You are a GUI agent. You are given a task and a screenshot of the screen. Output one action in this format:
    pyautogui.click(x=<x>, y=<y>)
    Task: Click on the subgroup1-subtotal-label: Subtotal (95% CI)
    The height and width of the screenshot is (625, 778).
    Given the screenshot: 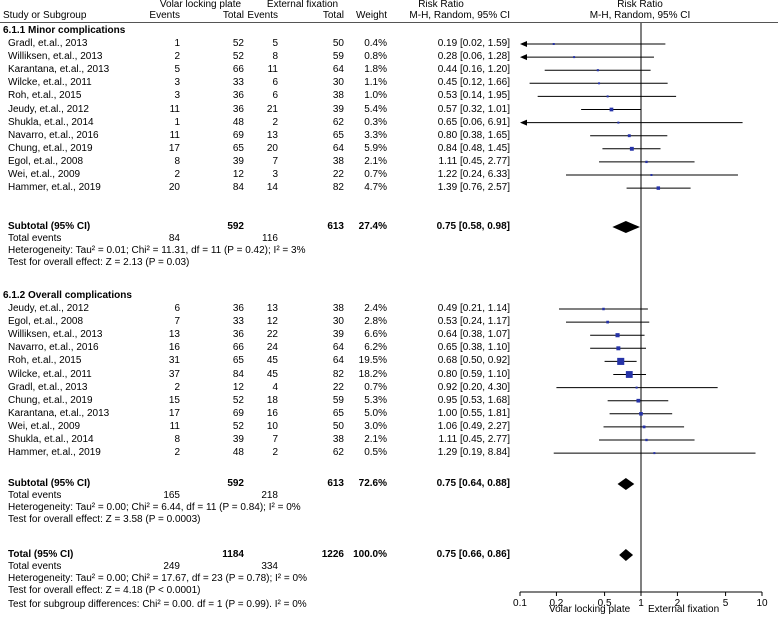 What is the action you would take?
    pyautogui.click(x=49, y=226)
    